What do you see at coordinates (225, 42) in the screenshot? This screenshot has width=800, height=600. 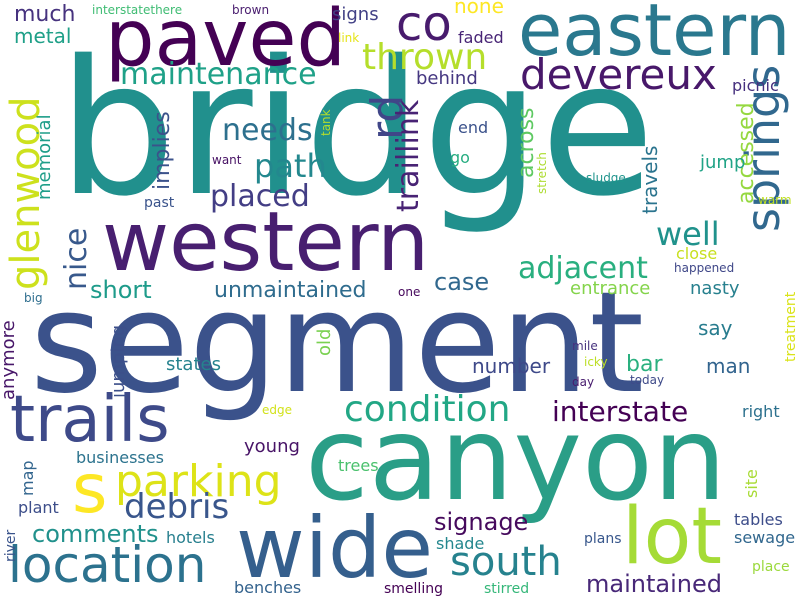 I see `word-paved: paved` at bounding box center [225, 42].